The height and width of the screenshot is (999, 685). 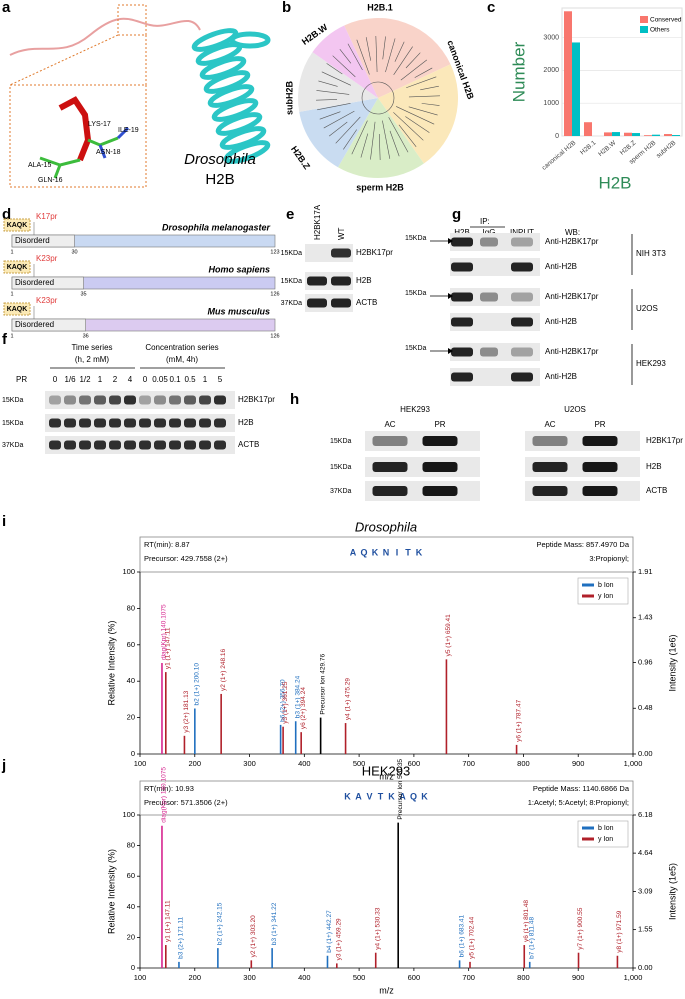 I want to click on y2-tick-label: 1.91, so click(x=645, y=571).